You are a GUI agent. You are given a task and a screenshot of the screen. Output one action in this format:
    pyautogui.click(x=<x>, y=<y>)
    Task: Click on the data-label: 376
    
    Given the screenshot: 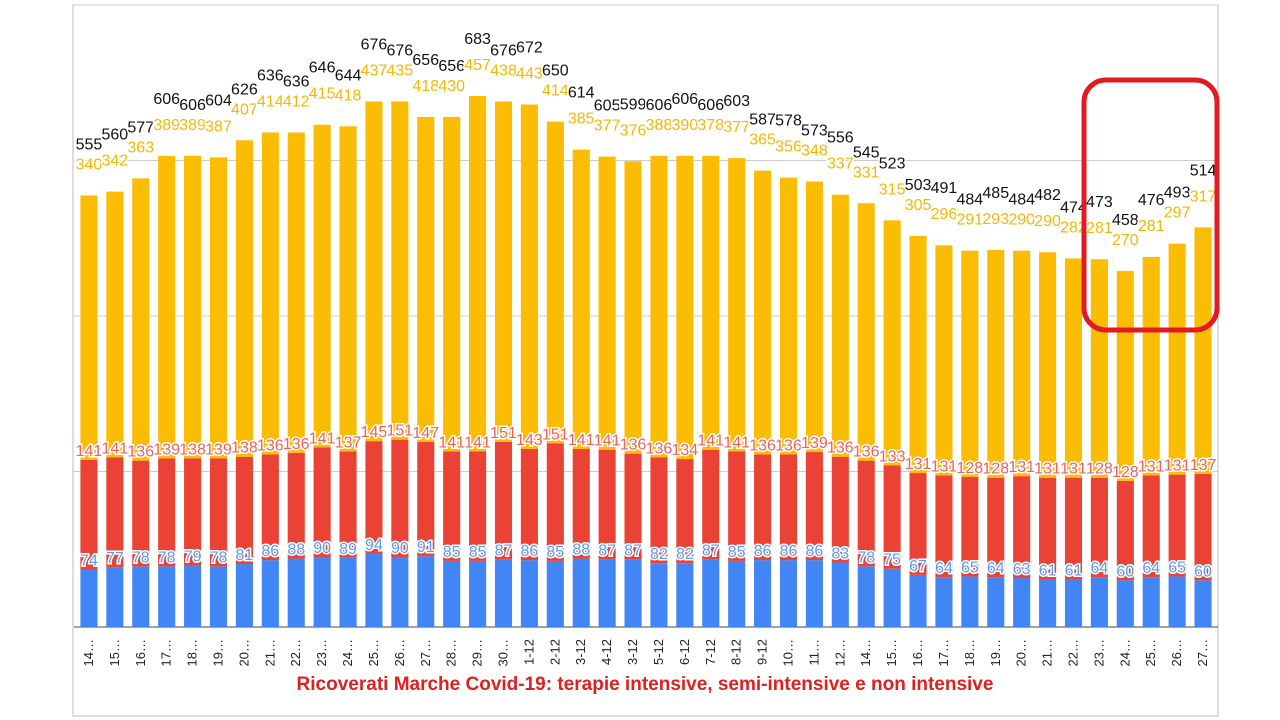 What is the action you would take?
    pyautogui.click(x=633, y=130)
    